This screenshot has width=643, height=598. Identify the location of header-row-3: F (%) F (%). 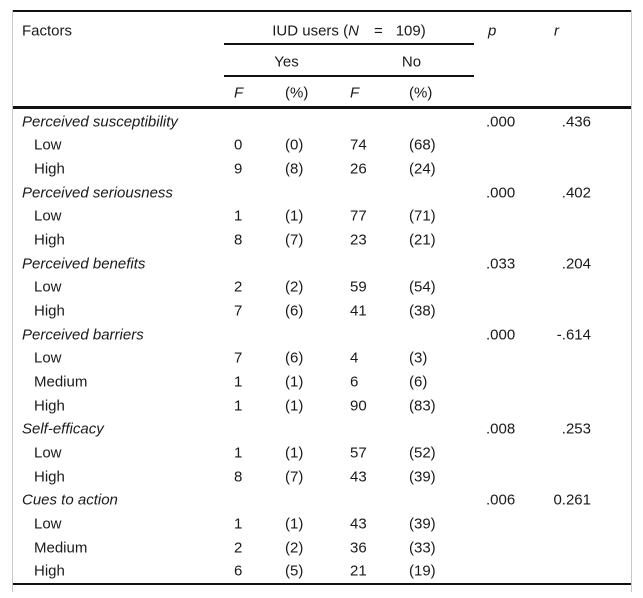
(322, 93).